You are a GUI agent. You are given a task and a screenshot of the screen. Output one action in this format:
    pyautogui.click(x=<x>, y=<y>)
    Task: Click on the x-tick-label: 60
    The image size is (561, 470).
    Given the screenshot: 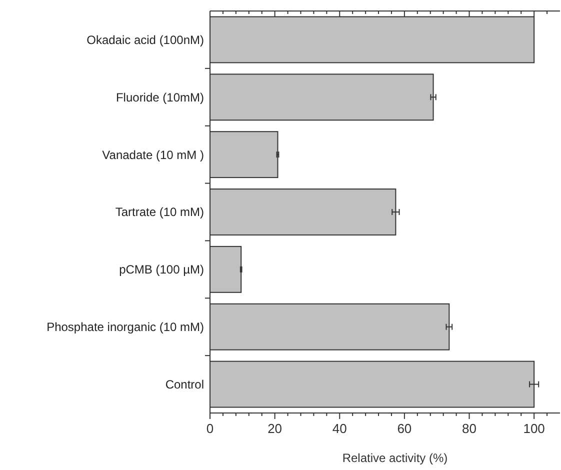 What is the action you would take?
    pyautogui.click(x=404, y=428)
    